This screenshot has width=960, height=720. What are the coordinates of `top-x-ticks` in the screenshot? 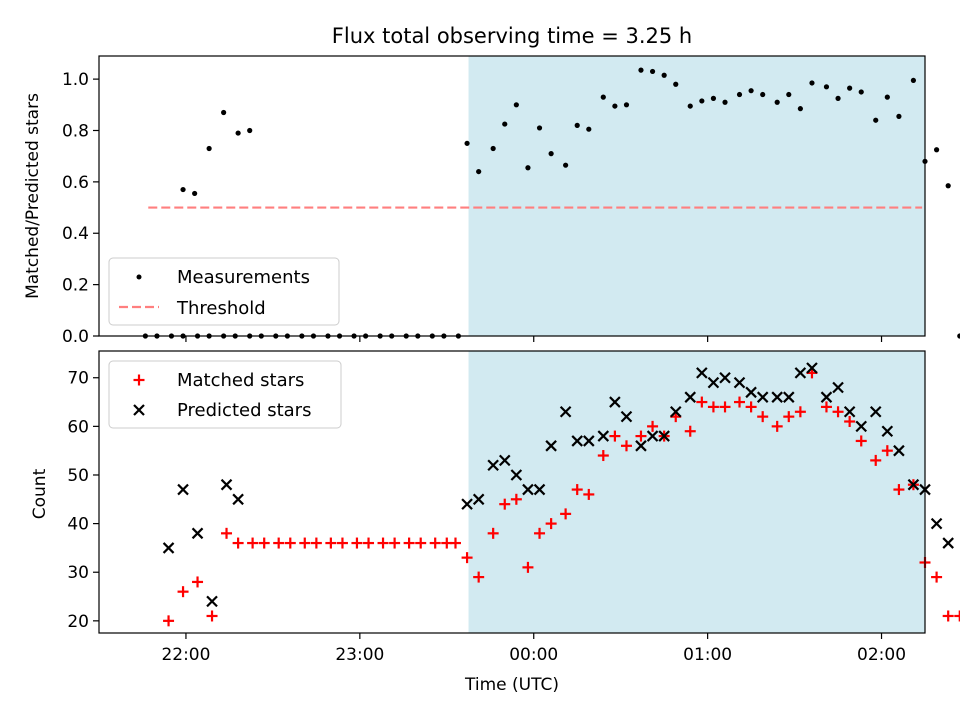 It's located at (534, 339).